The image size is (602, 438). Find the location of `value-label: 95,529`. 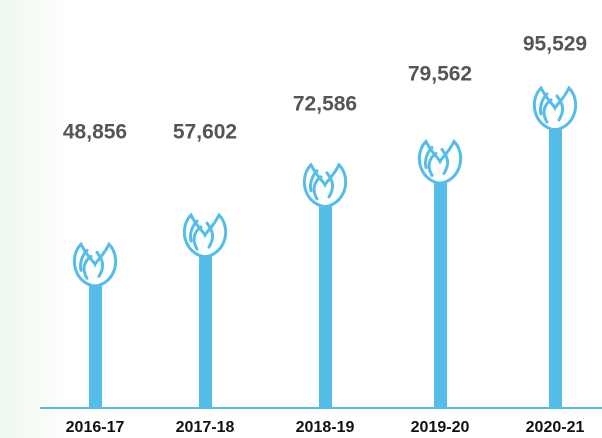

value-label: 95,529 is located at coordinates (555, 44).